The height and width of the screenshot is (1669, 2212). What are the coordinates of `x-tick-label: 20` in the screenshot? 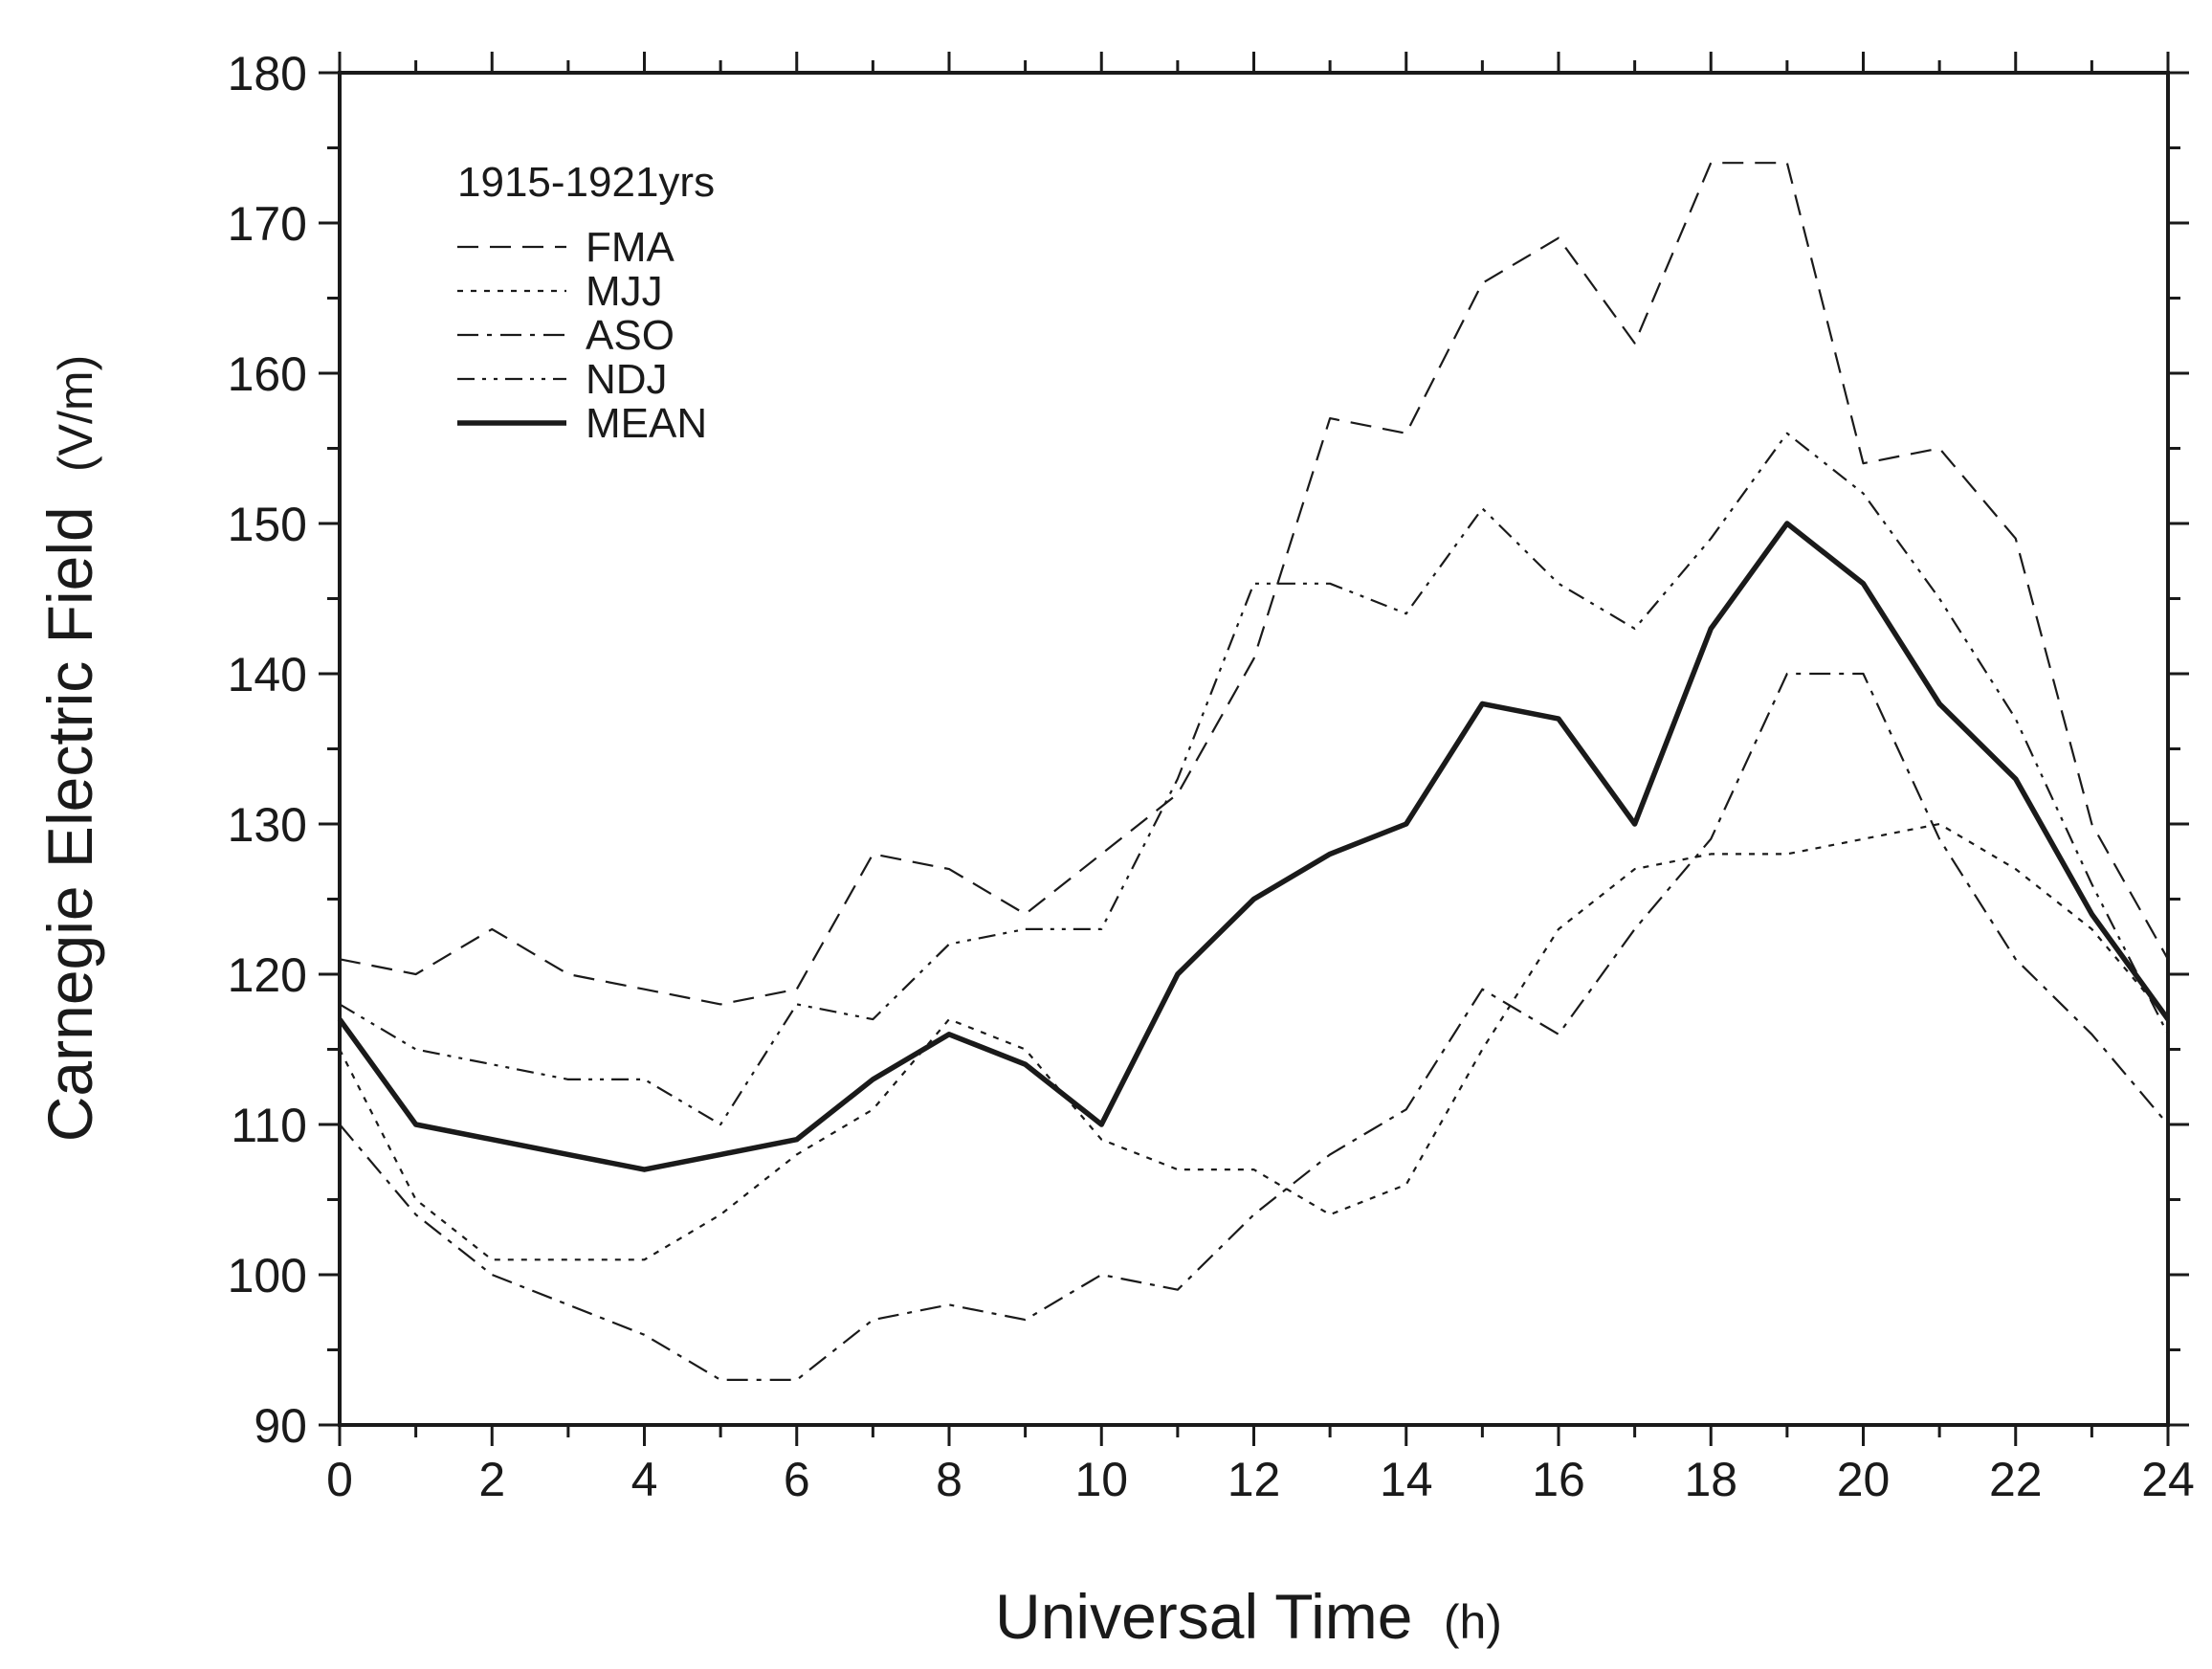 It's located at (1864, 1479).